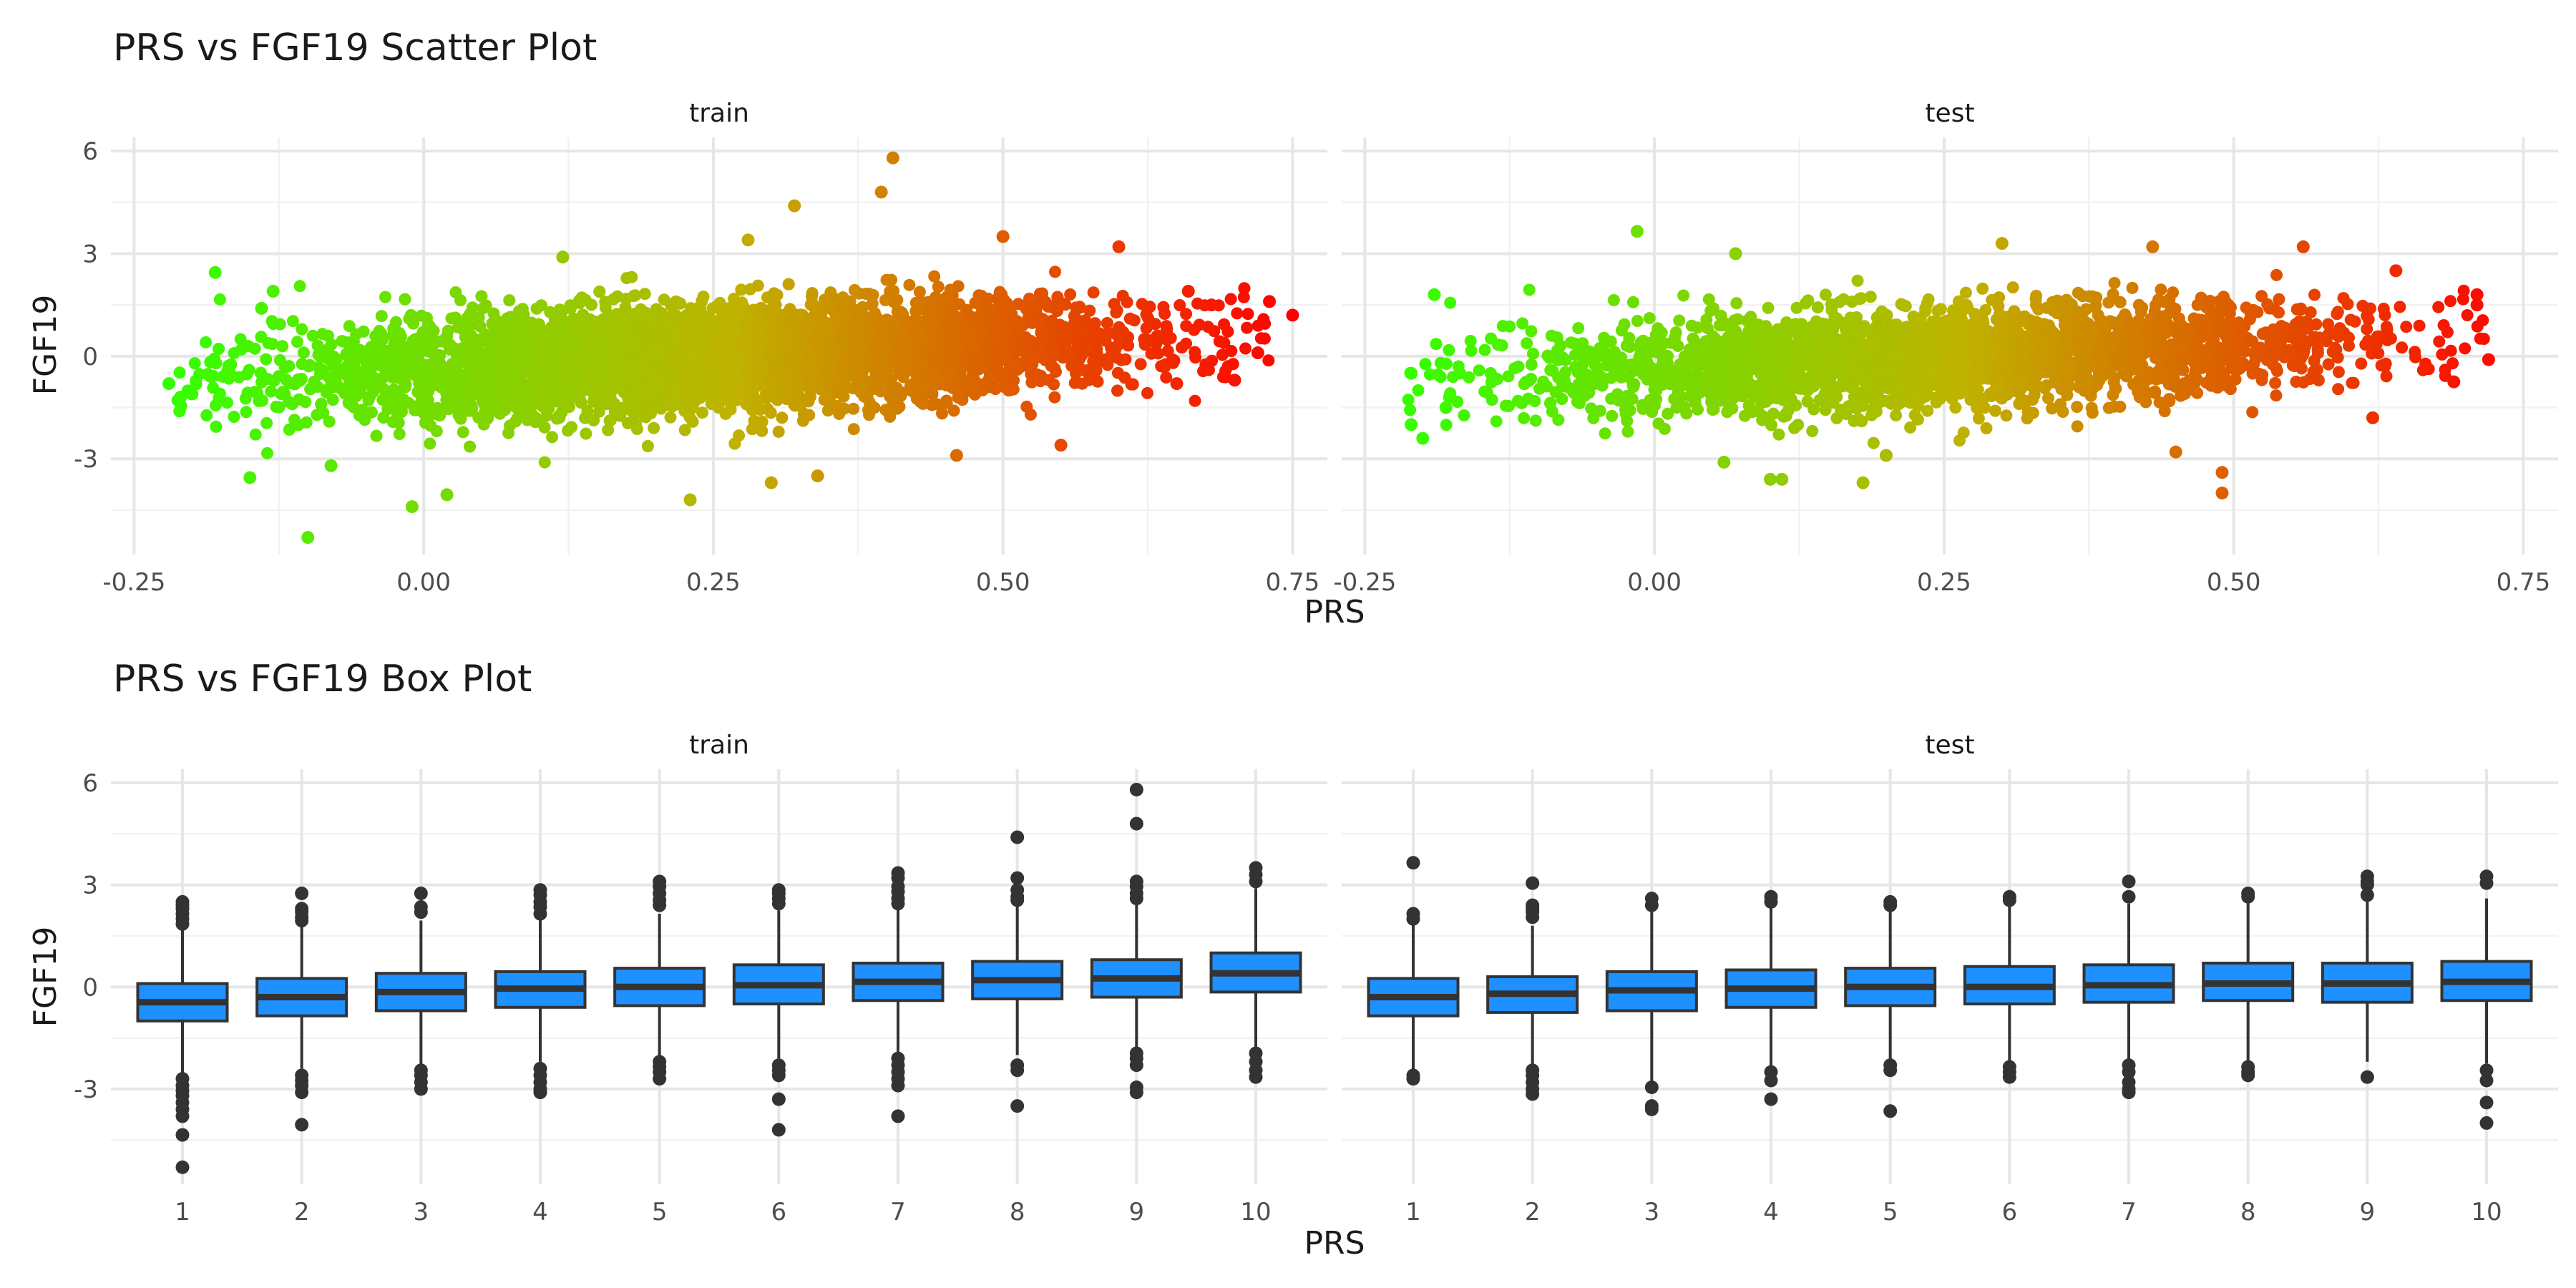 The height and width of the screenshot is (1288, 2576). What do you see at coordinates (355, 48) in the screenshot?
I see `scatter-title: PRS vs FGF19 Scatter Plot` at bounding box center [355, 48].